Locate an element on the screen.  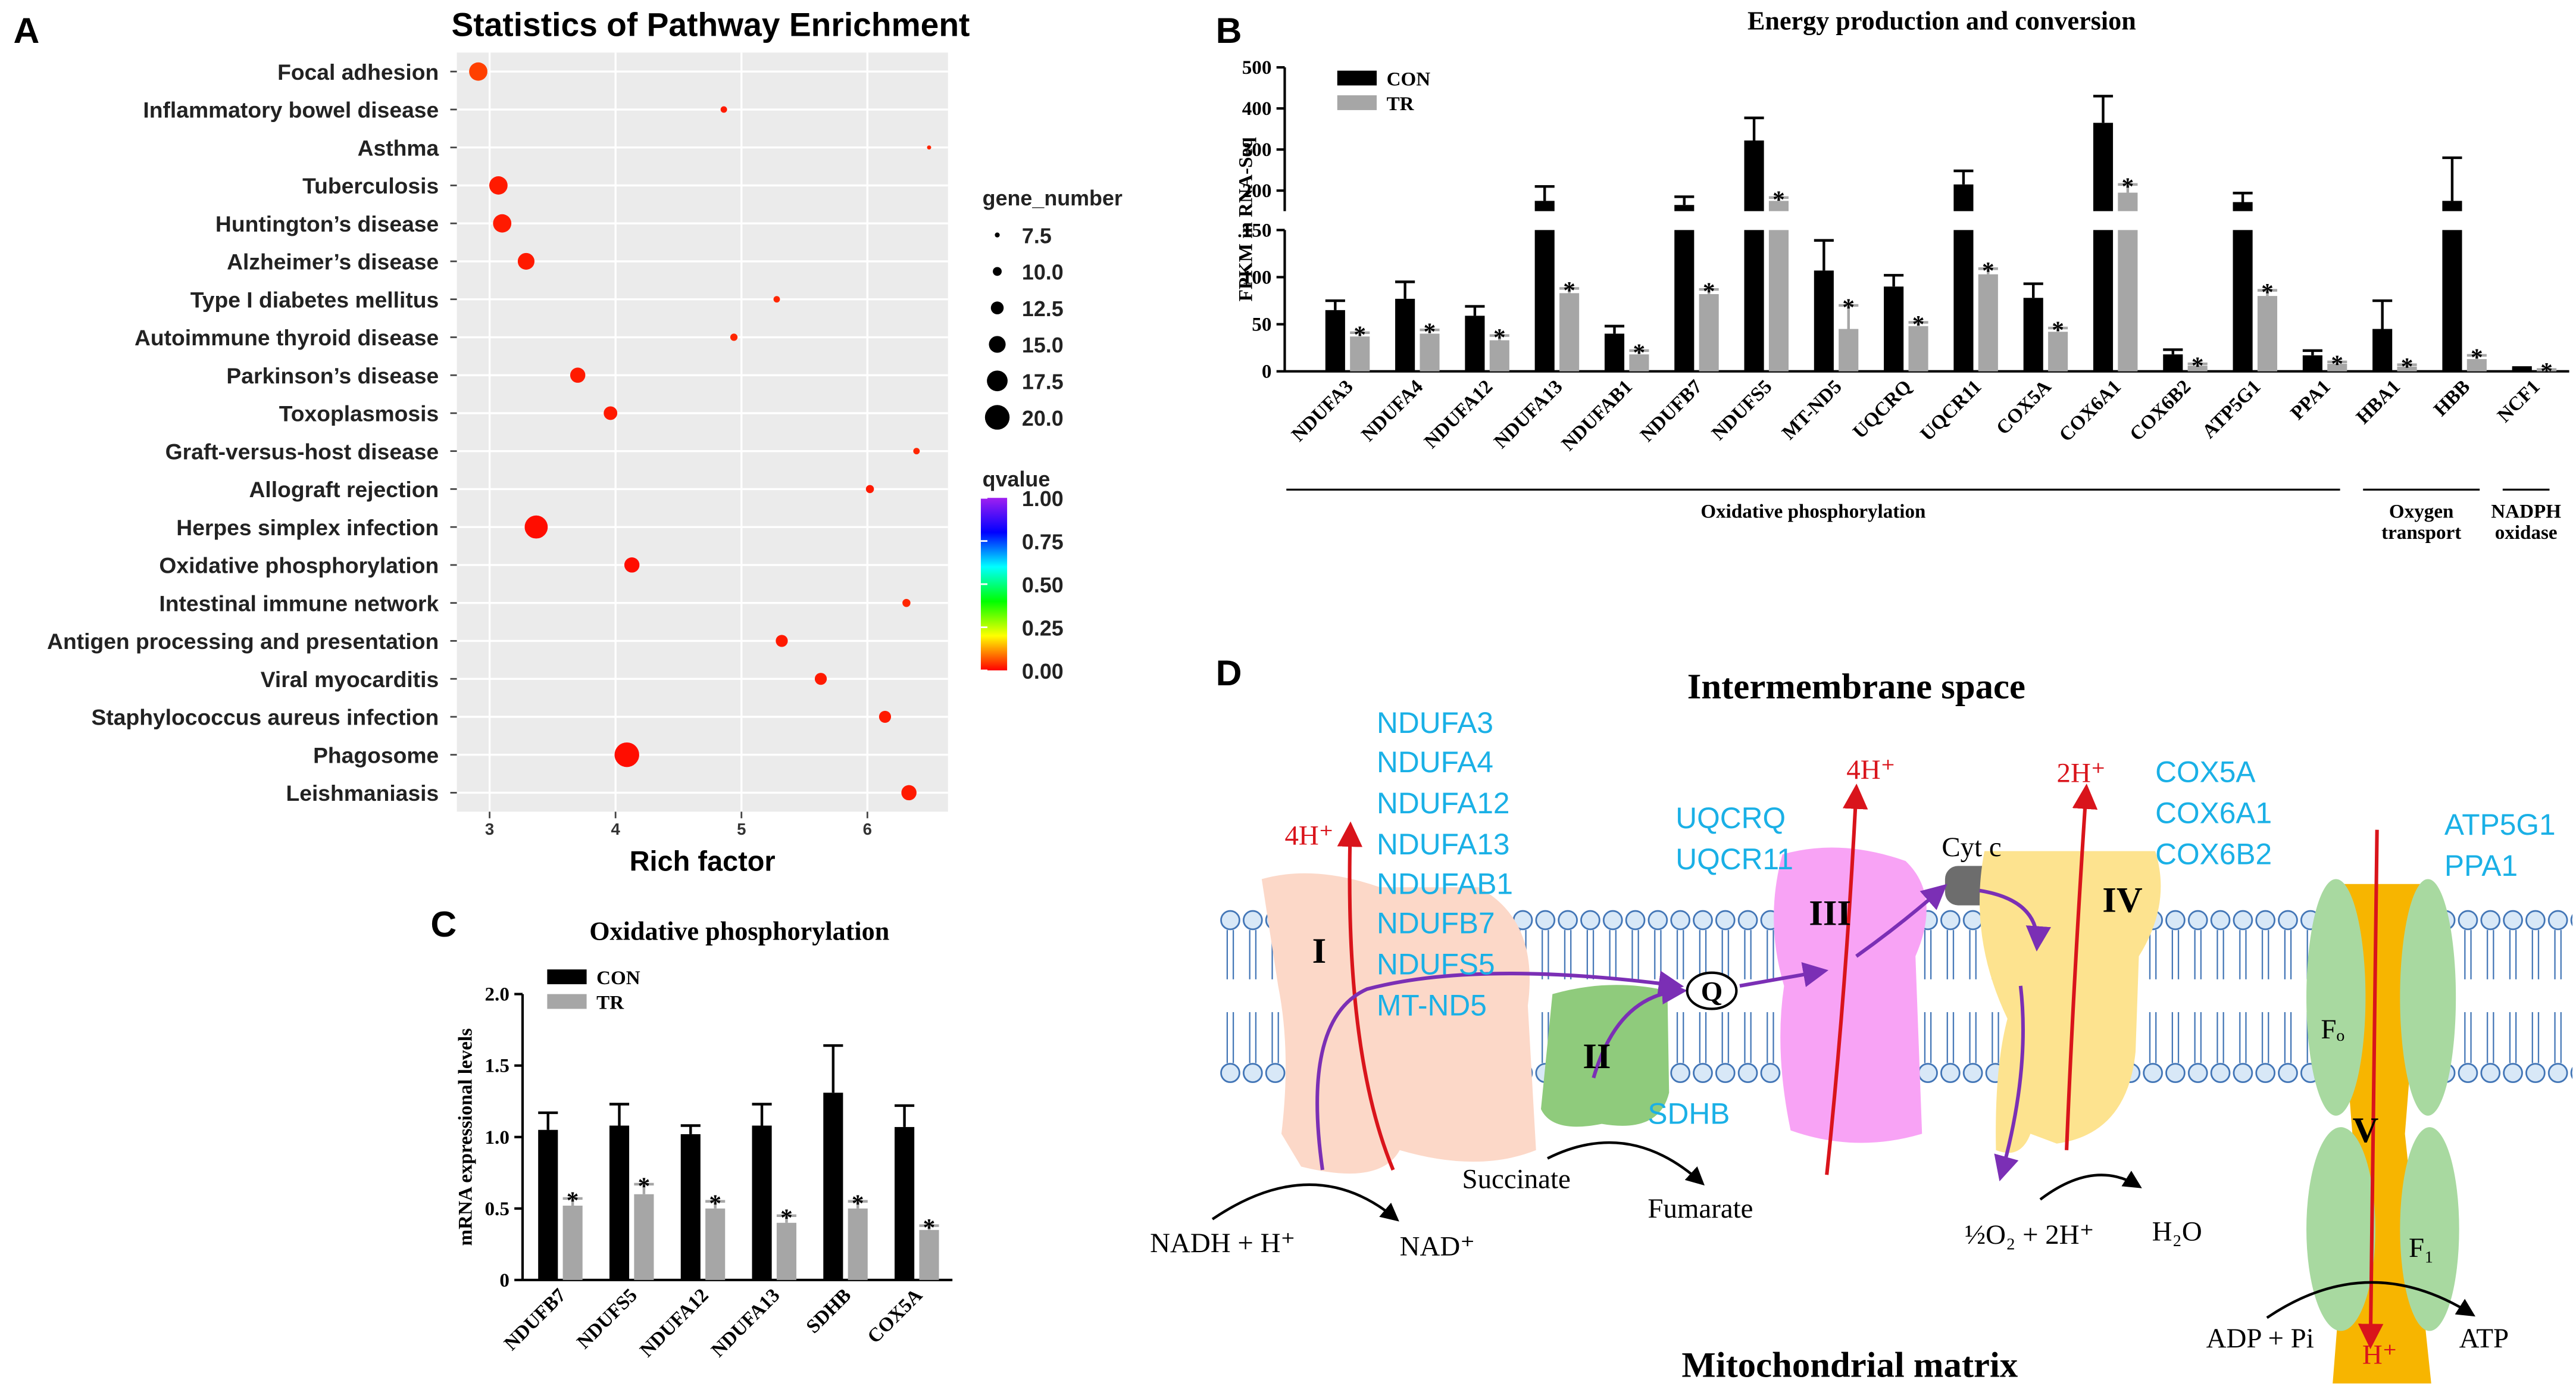
gene-label: NDUFA4 is located at coordinates (1435, 762).